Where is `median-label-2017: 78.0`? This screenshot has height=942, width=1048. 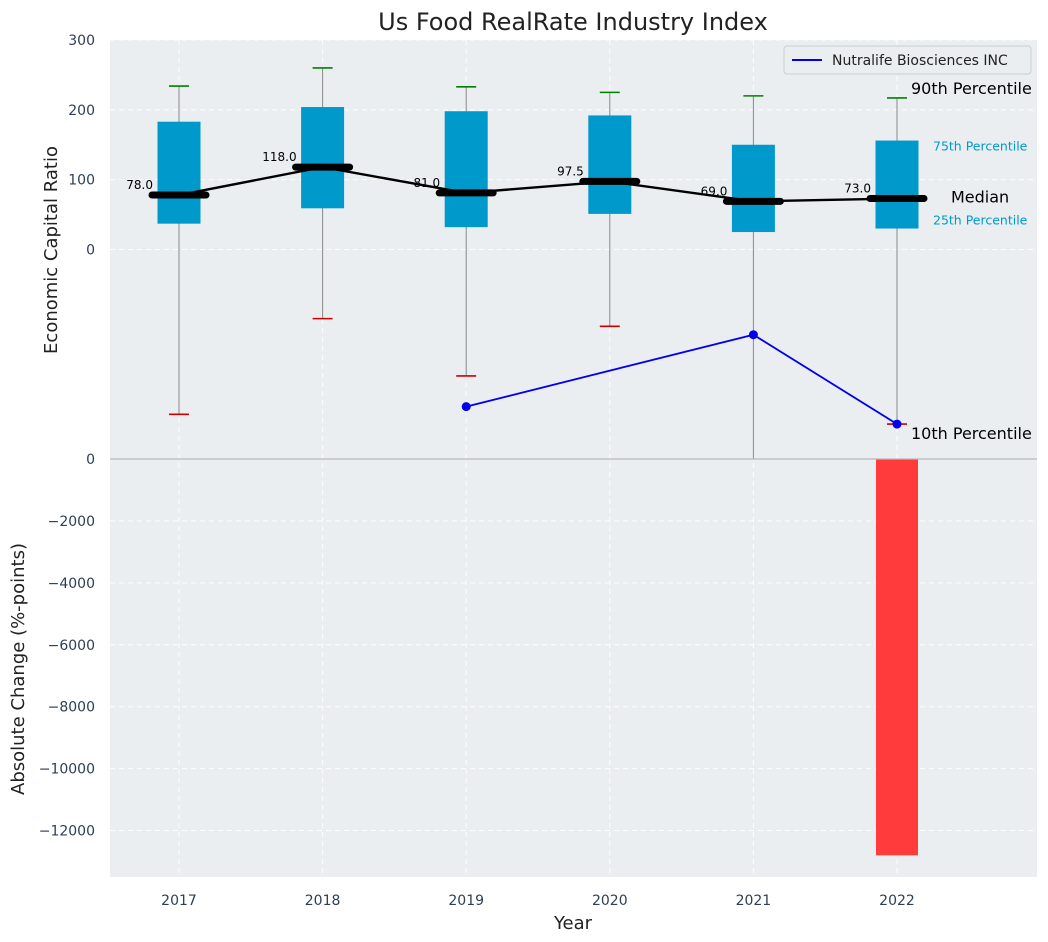 median-label-2017: 78.0 is located at coordinates (139, 185).